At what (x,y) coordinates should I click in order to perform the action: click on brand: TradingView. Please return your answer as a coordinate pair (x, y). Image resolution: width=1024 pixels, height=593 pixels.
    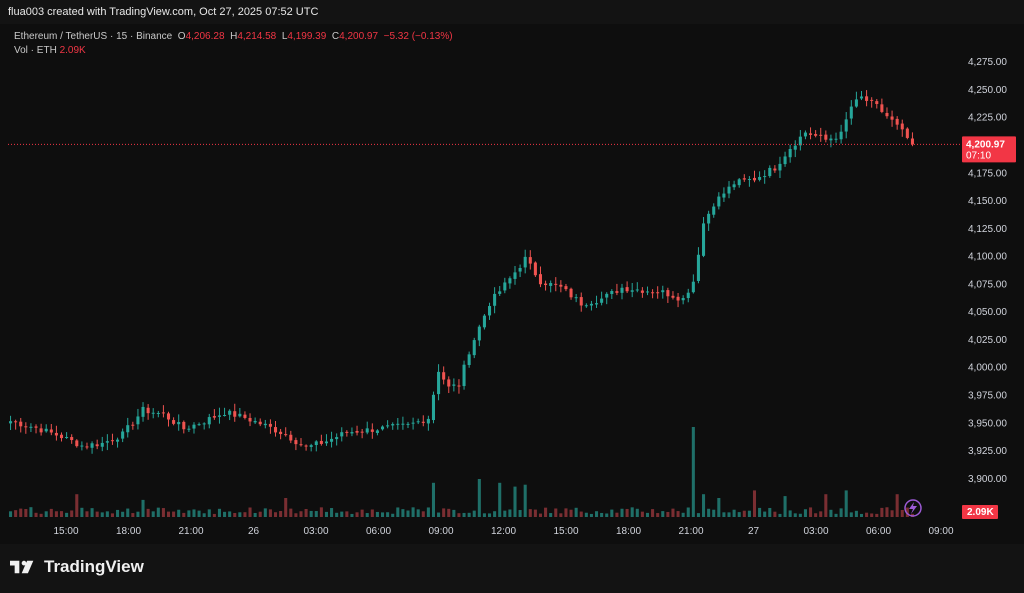
    Looking at the image, I should click on (77, 567).